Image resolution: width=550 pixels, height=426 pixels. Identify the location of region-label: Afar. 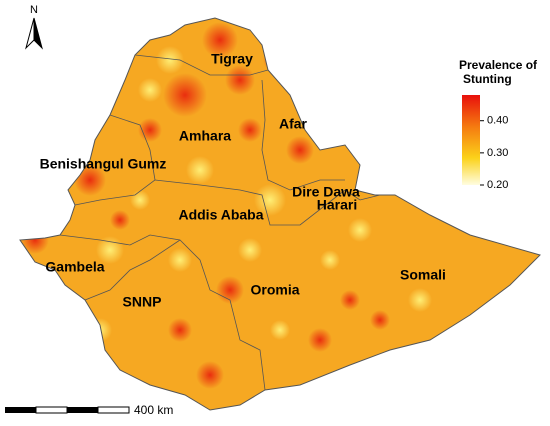
(293, 124).